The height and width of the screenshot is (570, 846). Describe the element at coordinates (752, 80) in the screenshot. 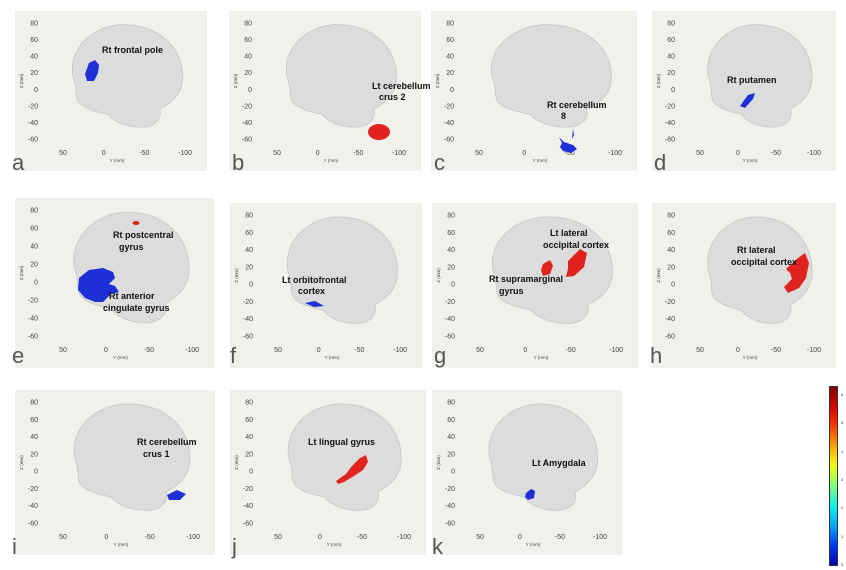

I see `region-label: Rt putamen` at that location.